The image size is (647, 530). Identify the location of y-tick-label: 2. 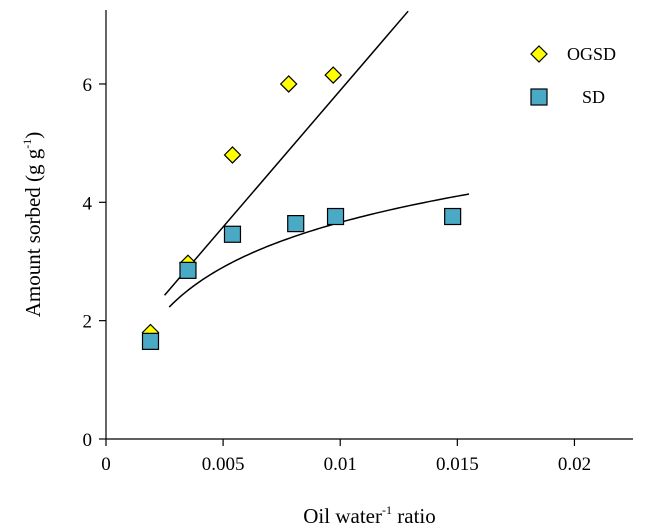
(88, 322).